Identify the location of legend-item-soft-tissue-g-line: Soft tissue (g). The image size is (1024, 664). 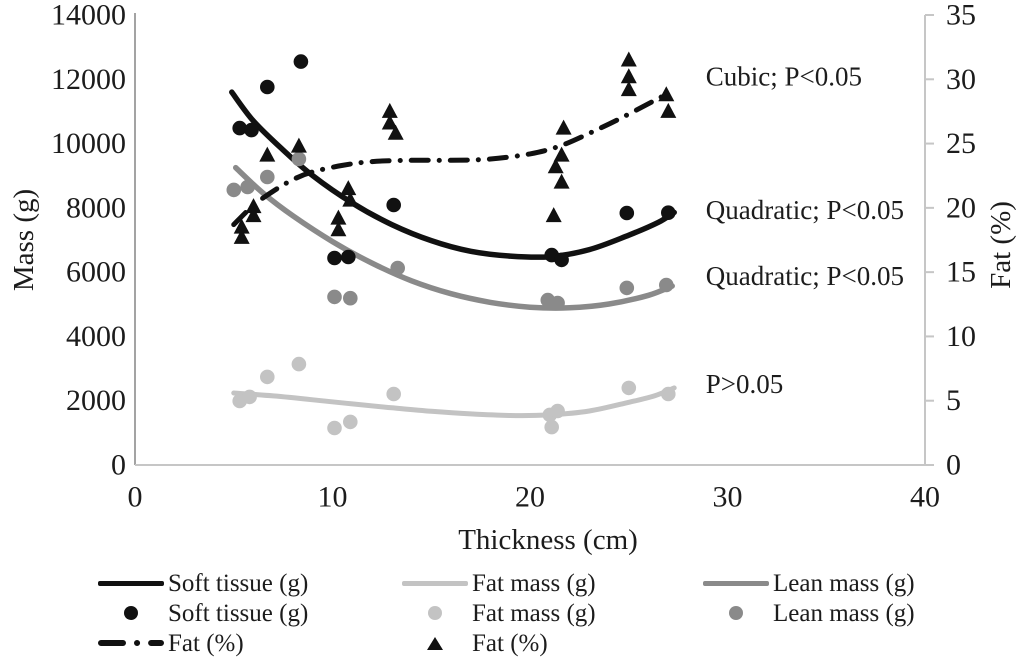
(203, 583).